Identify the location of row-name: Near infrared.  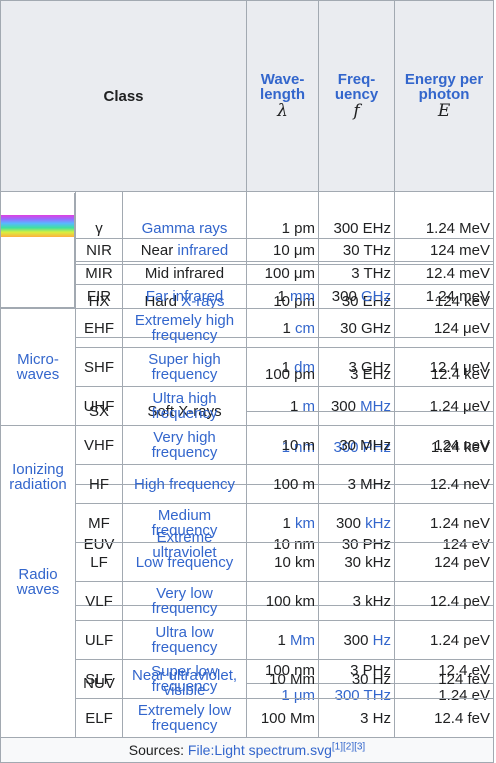
(184, 250).